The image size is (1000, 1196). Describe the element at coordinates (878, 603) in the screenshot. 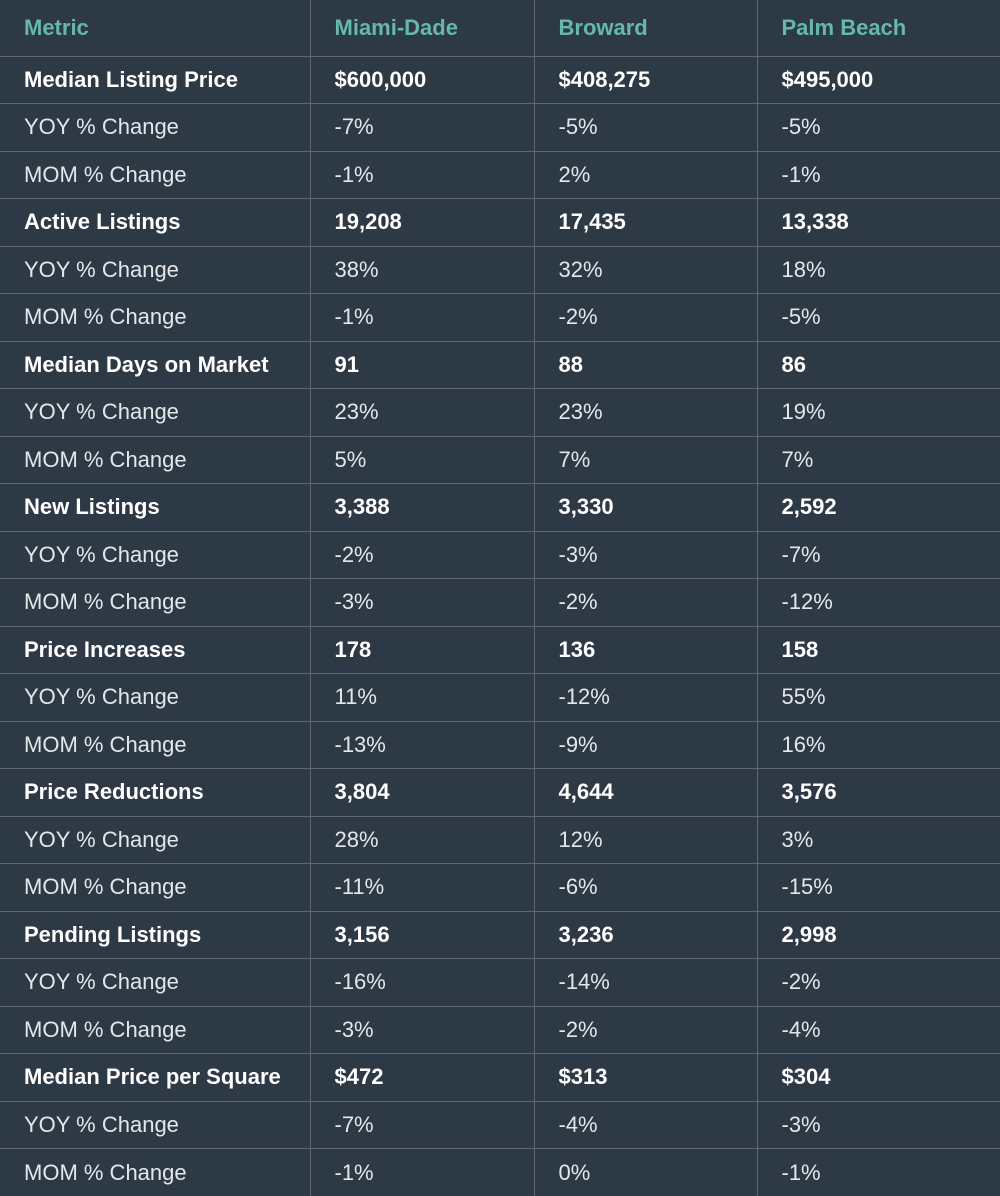

I see `cell-palm-beach: -12%` at that location.